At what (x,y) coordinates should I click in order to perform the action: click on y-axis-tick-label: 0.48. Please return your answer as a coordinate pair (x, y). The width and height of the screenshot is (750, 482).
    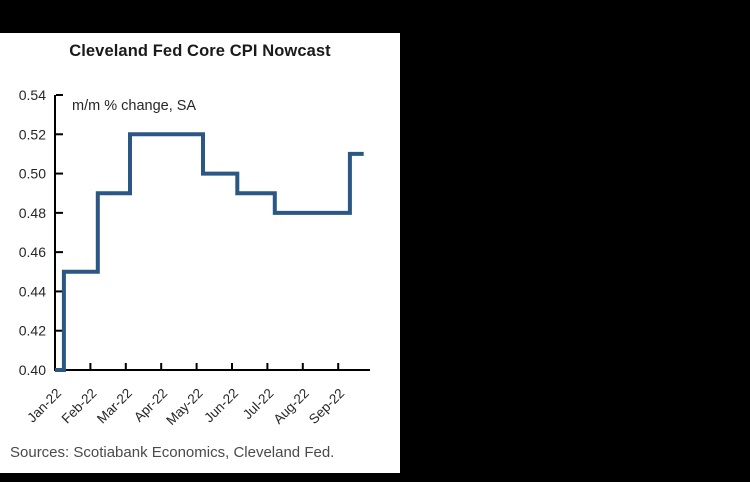
    Looking at the image, I should click on (32, 213).